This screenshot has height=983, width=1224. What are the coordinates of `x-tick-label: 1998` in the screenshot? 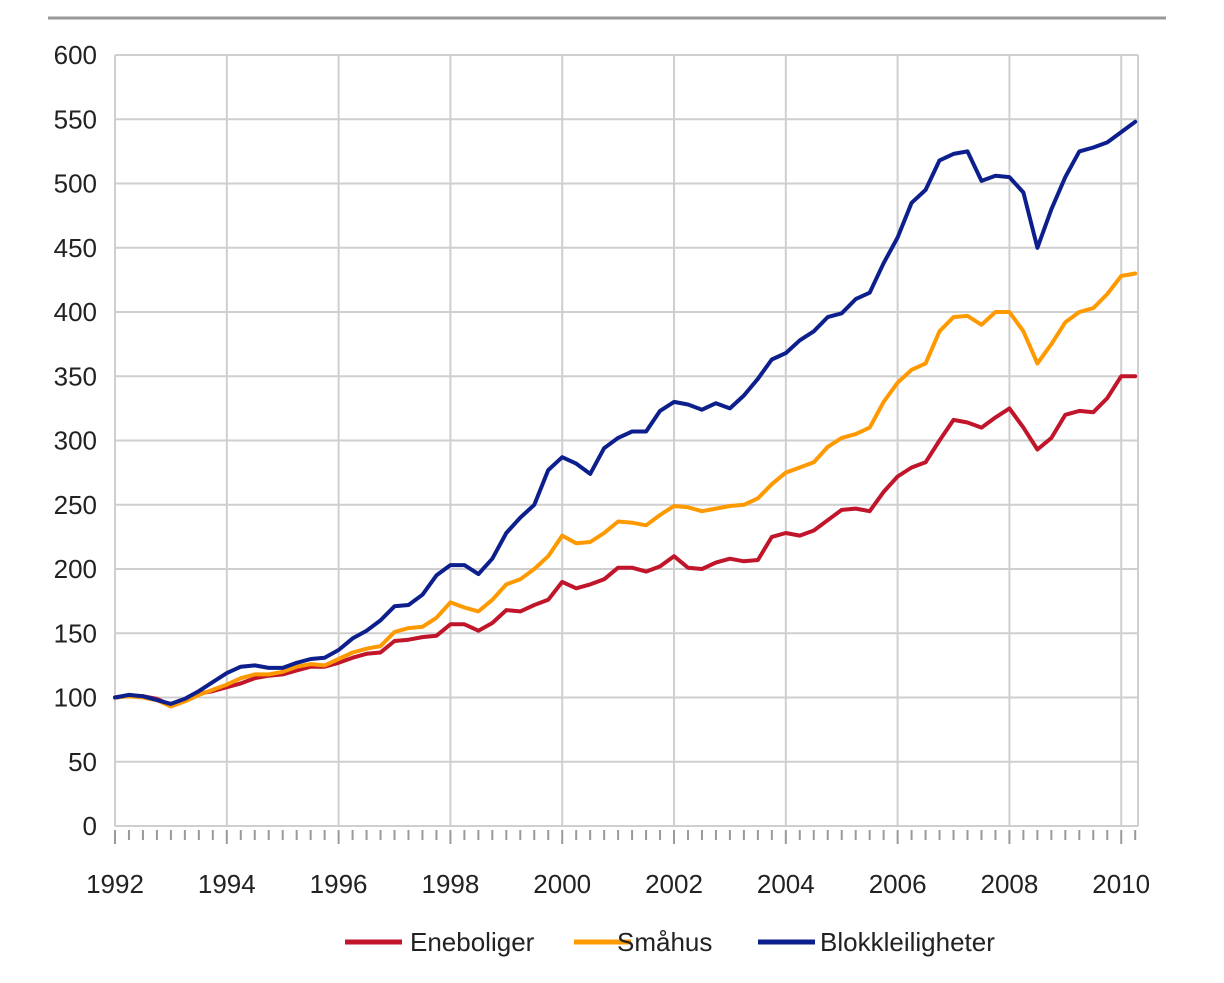 It's located at (450, 884).